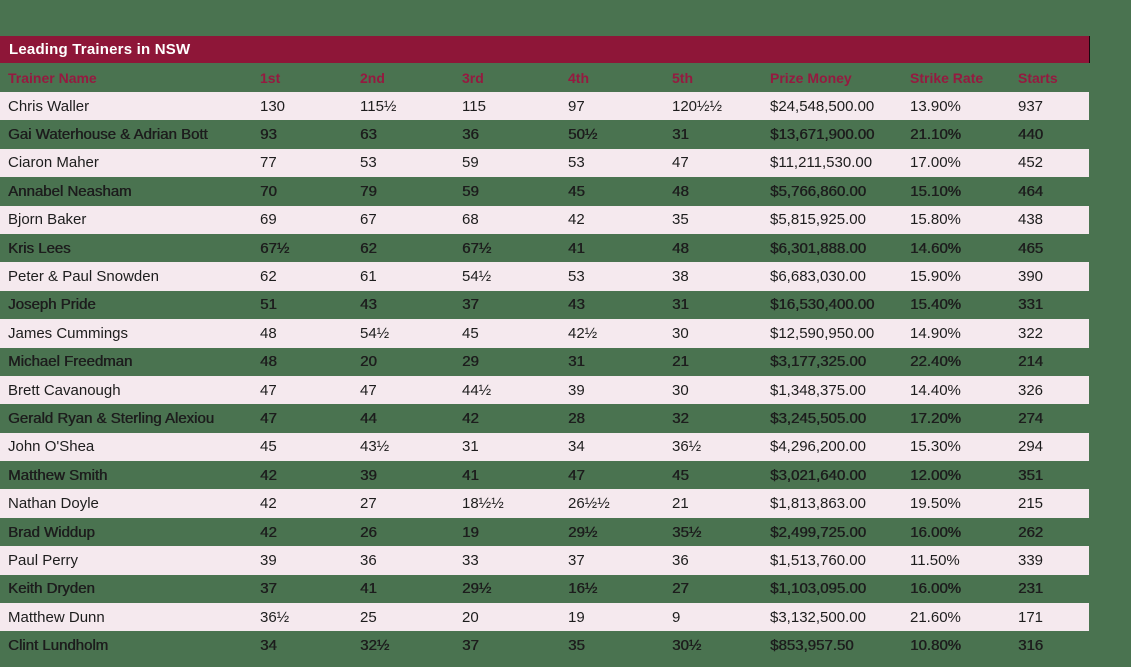  Describe the element at coordinates (818, 220) in the screenshot. I see `stat-cell: $5,815,925.00` at that location.